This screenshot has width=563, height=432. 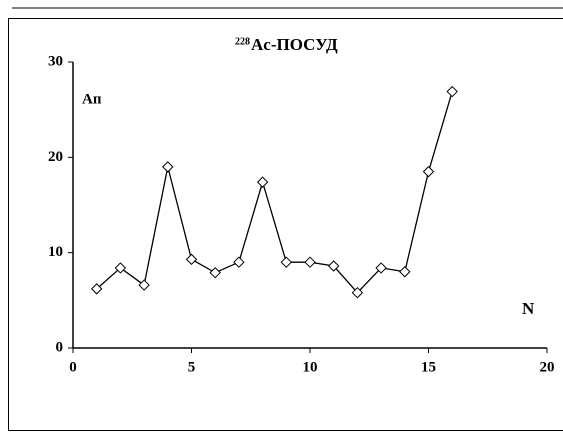 What do you see at coordinates (428, 367) in the screenshot?
I see `x-tick-label: 15` at bounding box center [428, 367].